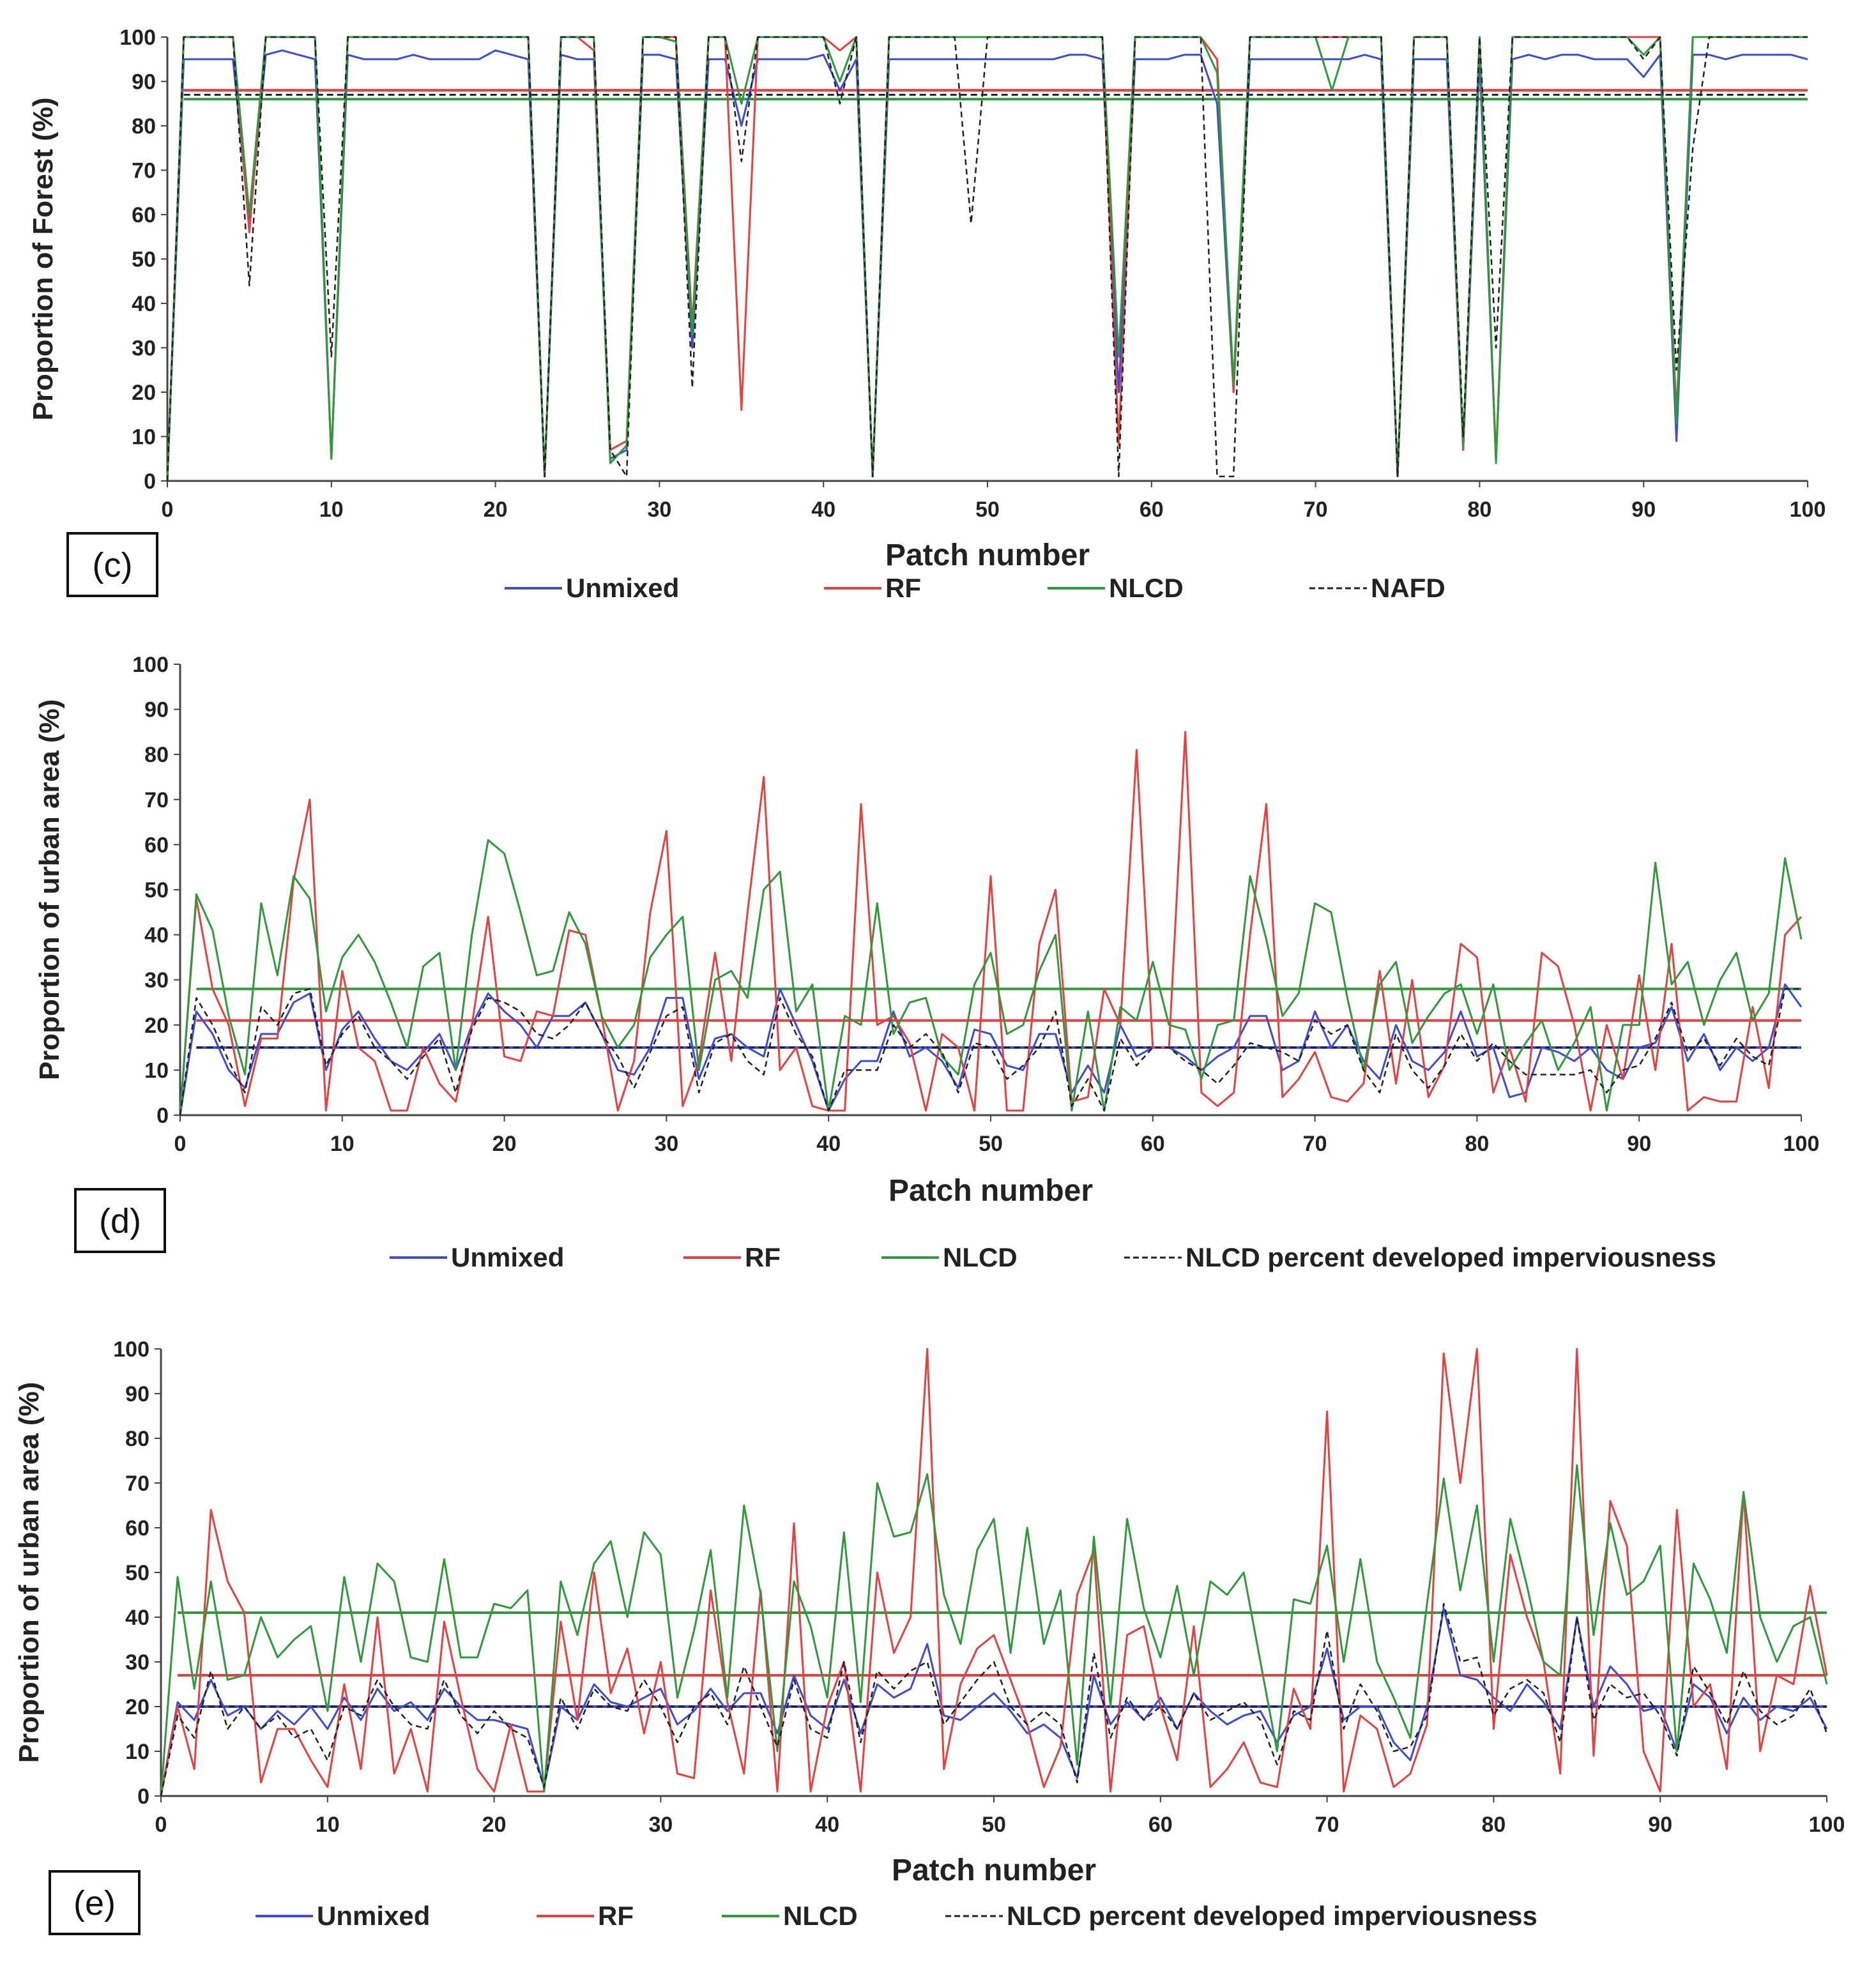  Describe the element at coordinates (144, 304) in the screenshot. I see `y-tick-label: 40` at that location.